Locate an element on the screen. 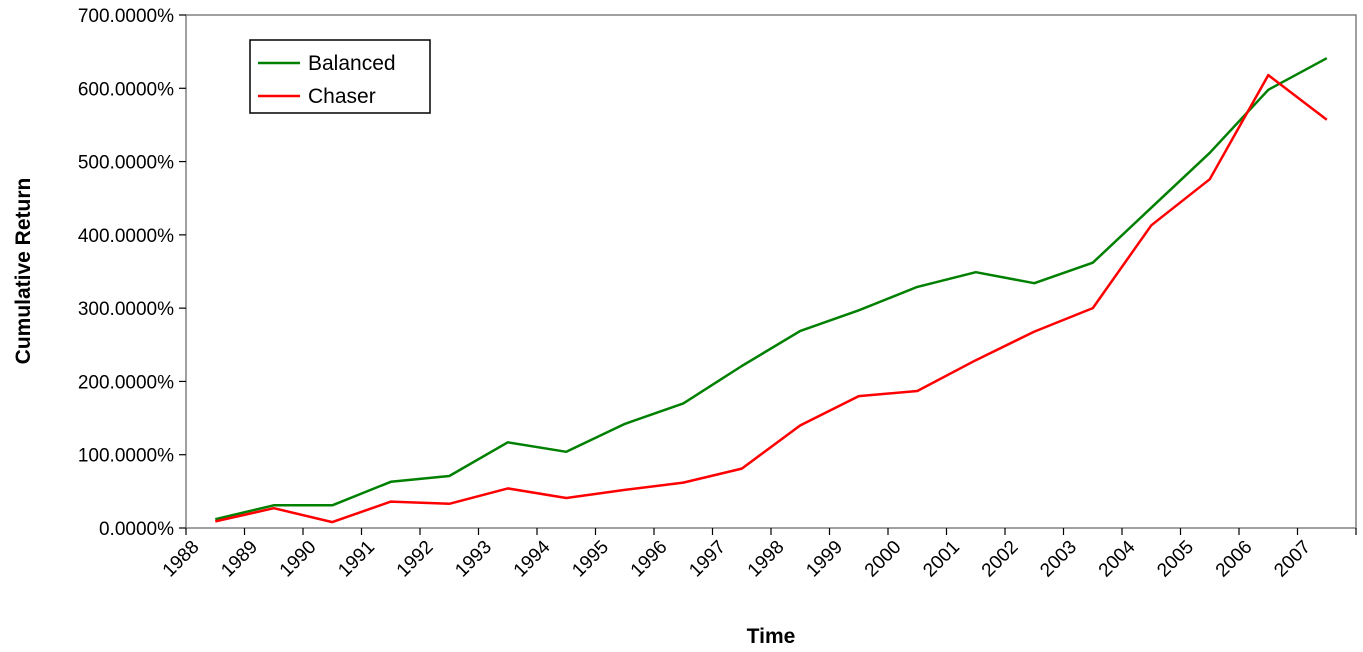 This screenshot has height=652, width=1363. x-tick-label: 2006 is located at coordinates (1234, 559).